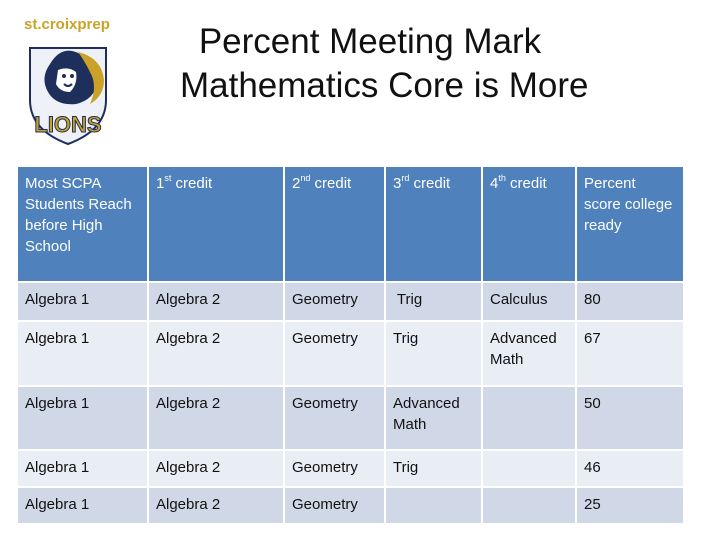 This screenshot has height=540, width=720. What do you see at coordinates (630, 506) in the screenshot?
I see `table-cell: 25` at bounding box center [630, 506].